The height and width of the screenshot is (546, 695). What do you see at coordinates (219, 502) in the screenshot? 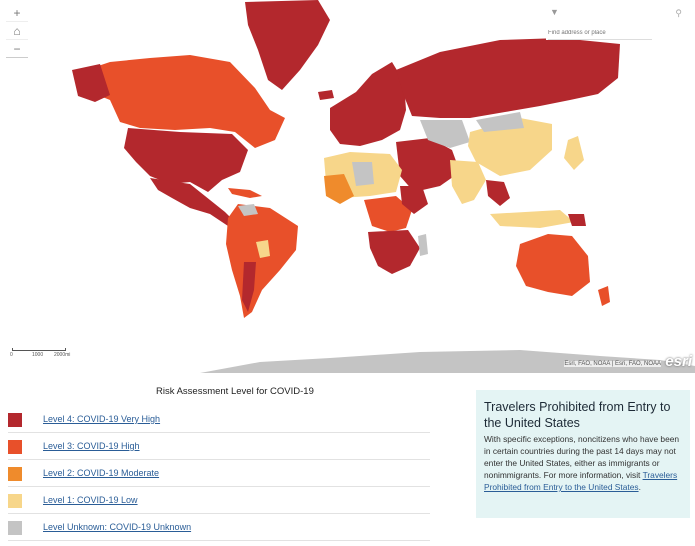
I see `legend-item: Level 1: COVID-19 Low` at bounding box center [219, 502].